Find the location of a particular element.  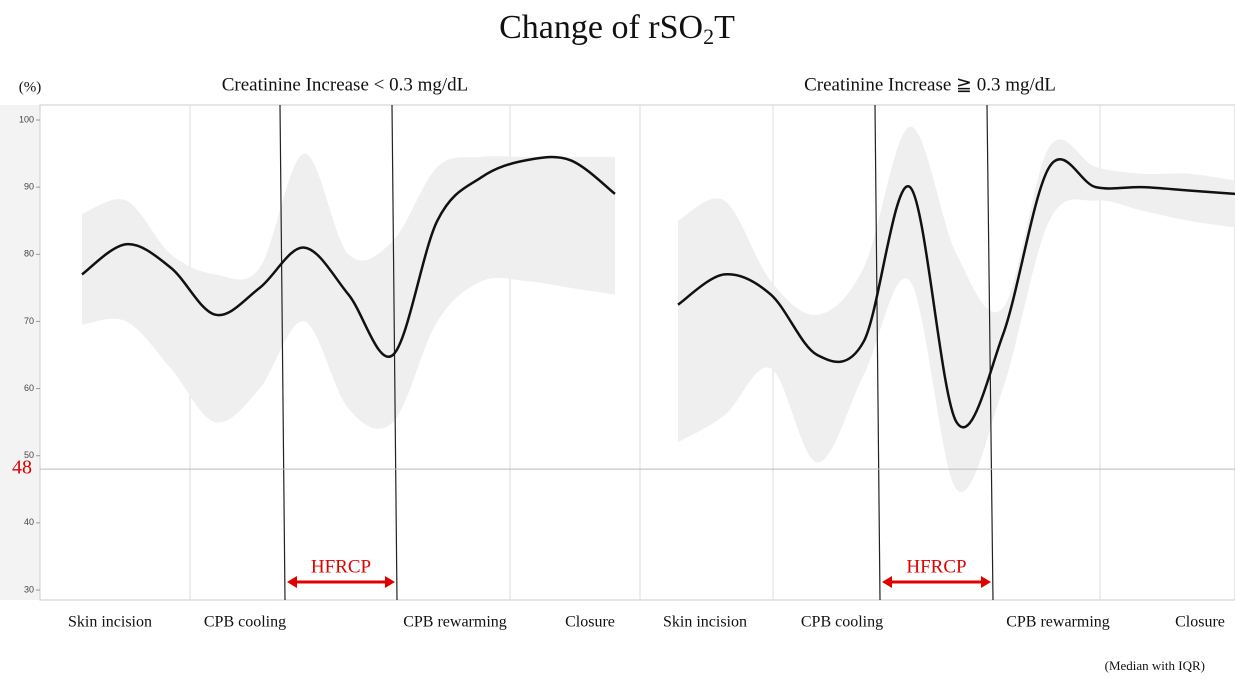

footnote: (Median with IQR) is located at coordinates (1155, 665).